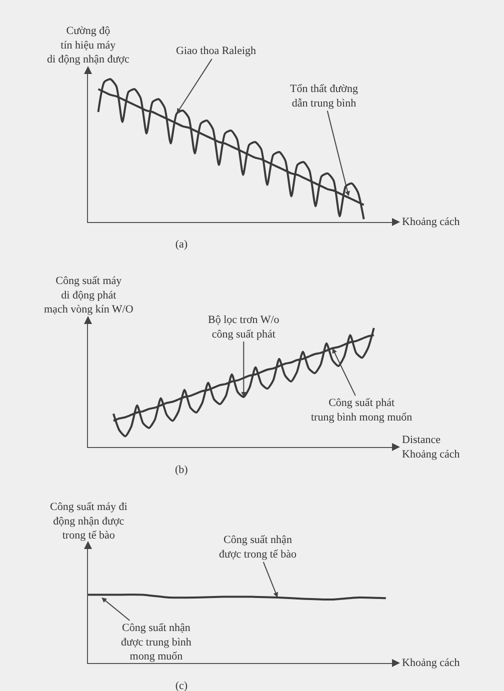  Describe the element at coordinates (181, 244) in the screenshot. I see `text: (a)` at that location.